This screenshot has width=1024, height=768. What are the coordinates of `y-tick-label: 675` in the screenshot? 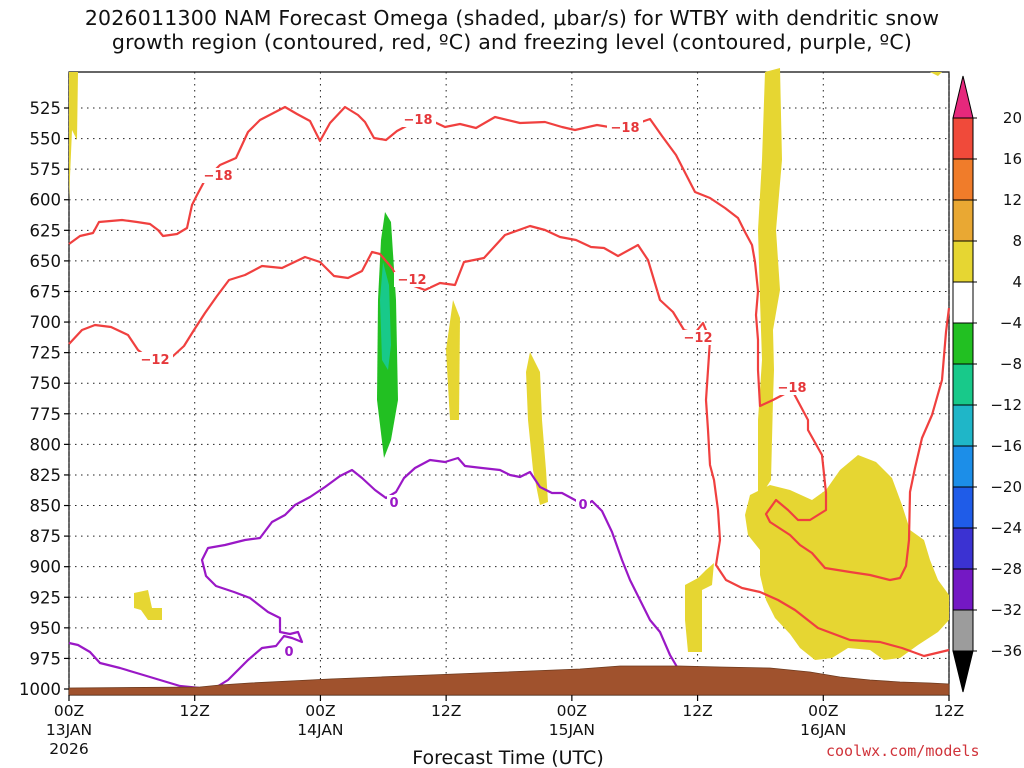 It's located at (46, 291).